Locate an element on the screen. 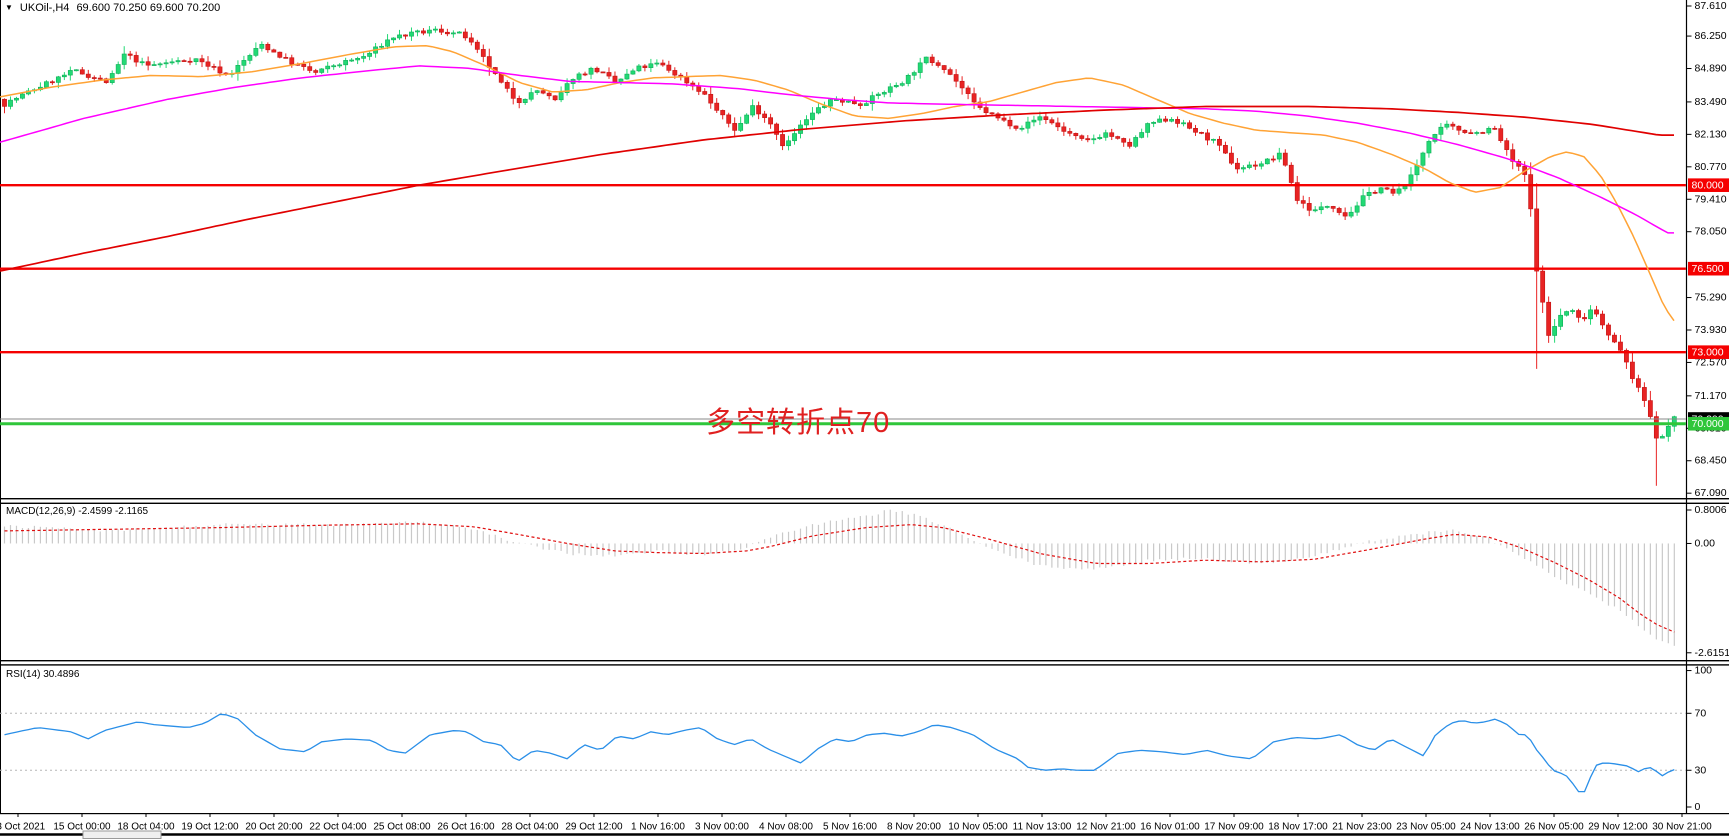  price-label-box-70.000 is located at coordinates (1708, 423).